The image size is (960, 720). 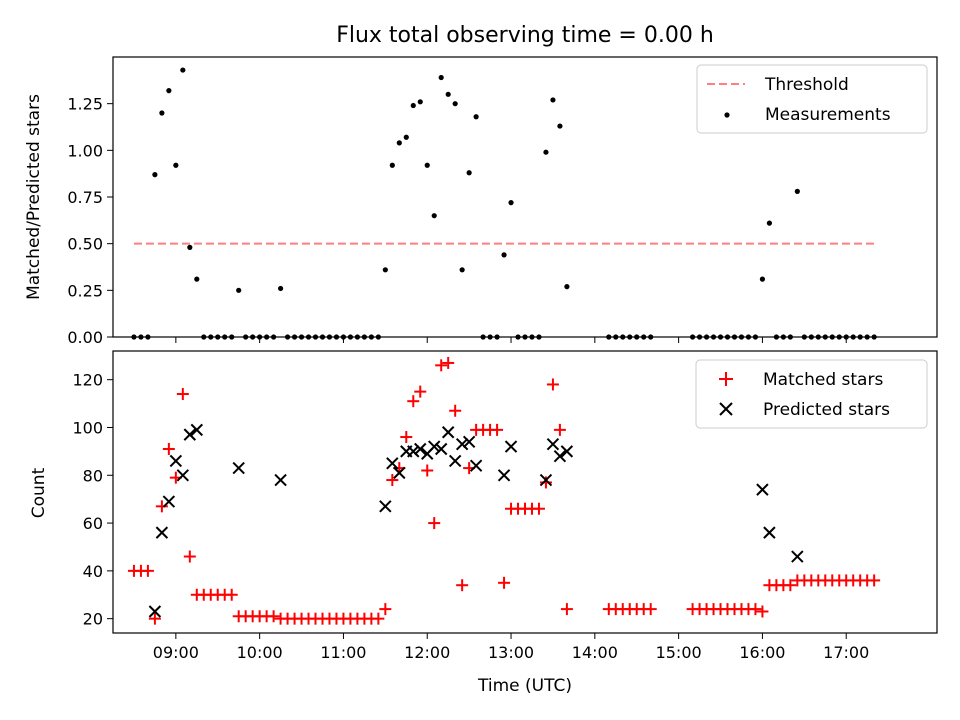 What do you see at coordinates (90, 221) in the screenshot?
I see `ratio-y-axis: 0.00 0.25 0.50 0.75 1.00 1.25` at bounding box center [90, 221].